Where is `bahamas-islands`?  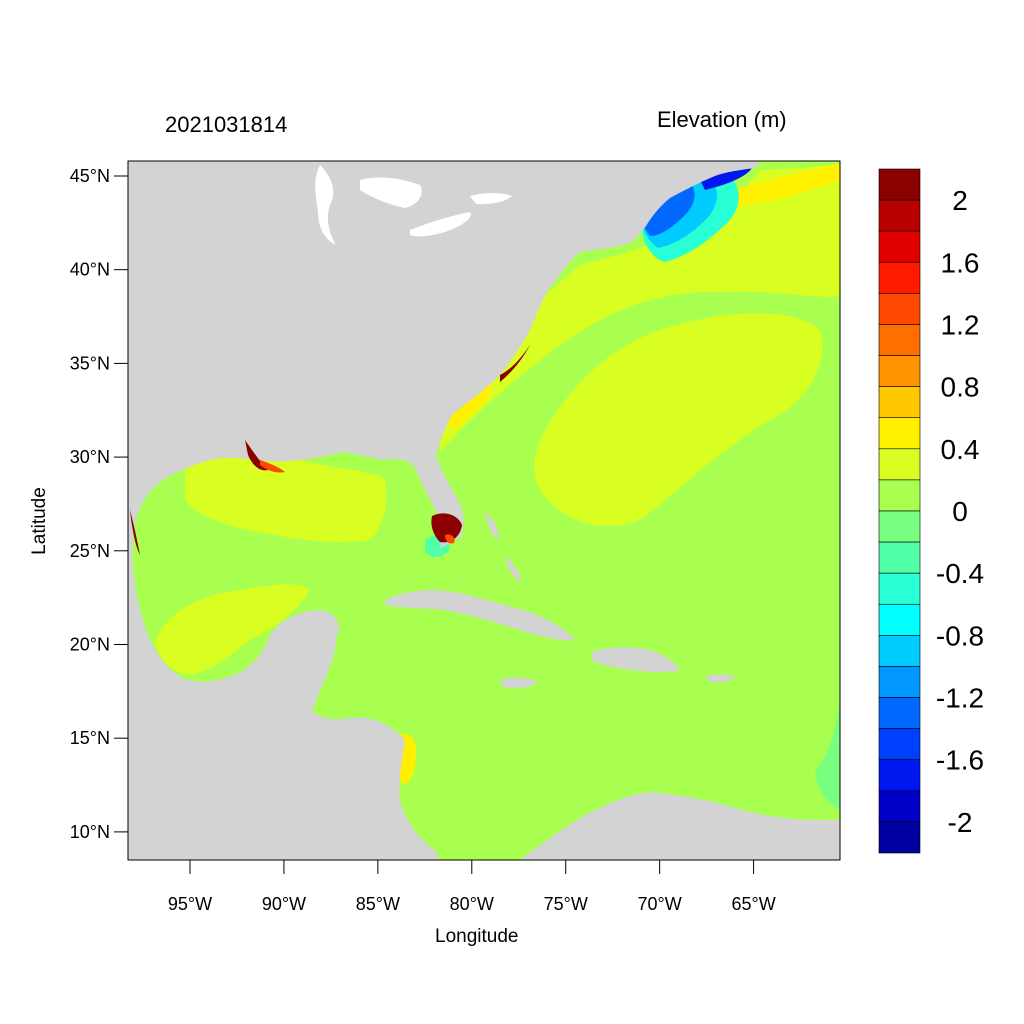
bahamas-islands is located at coordinates (503, 547).